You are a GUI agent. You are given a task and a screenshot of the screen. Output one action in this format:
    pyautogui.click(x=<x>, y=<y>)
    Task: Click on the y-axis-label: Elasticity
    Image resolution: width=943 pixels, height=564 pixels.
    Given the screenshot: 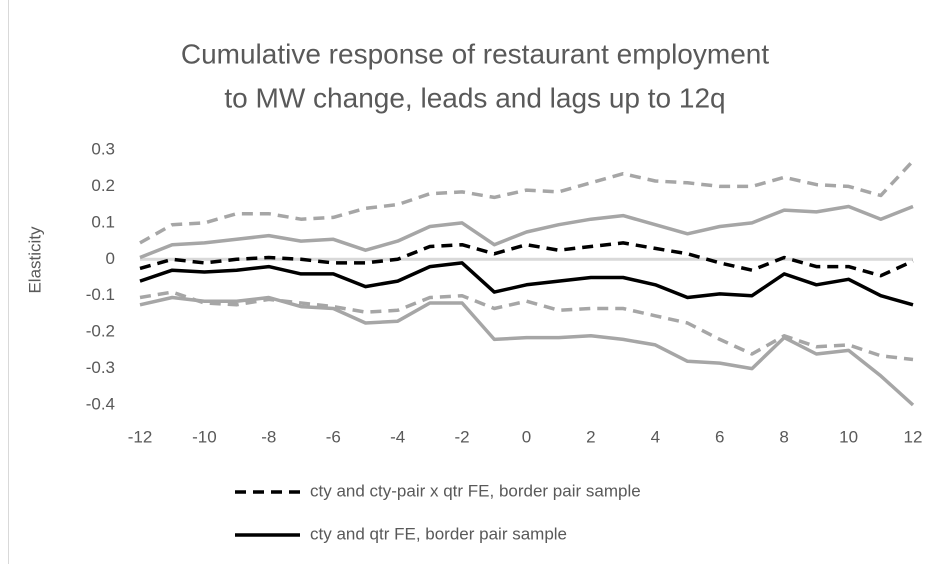 What is the action you would take?
    pyautogui.click(x=34, y=260)
    